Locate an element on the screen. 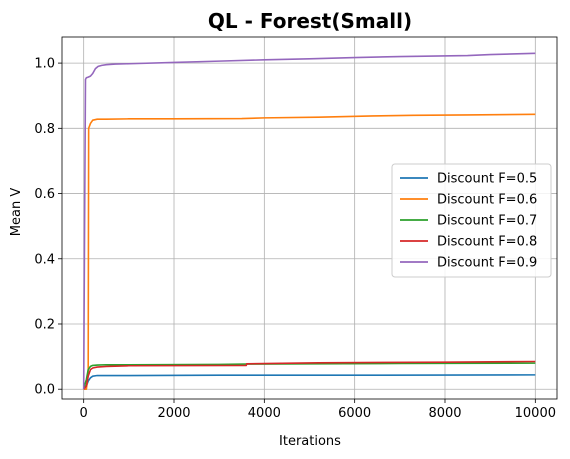 The width and height of the screenshot is (570, 459). y-tick-label: 1.0 is located at coordinates (44, 64).